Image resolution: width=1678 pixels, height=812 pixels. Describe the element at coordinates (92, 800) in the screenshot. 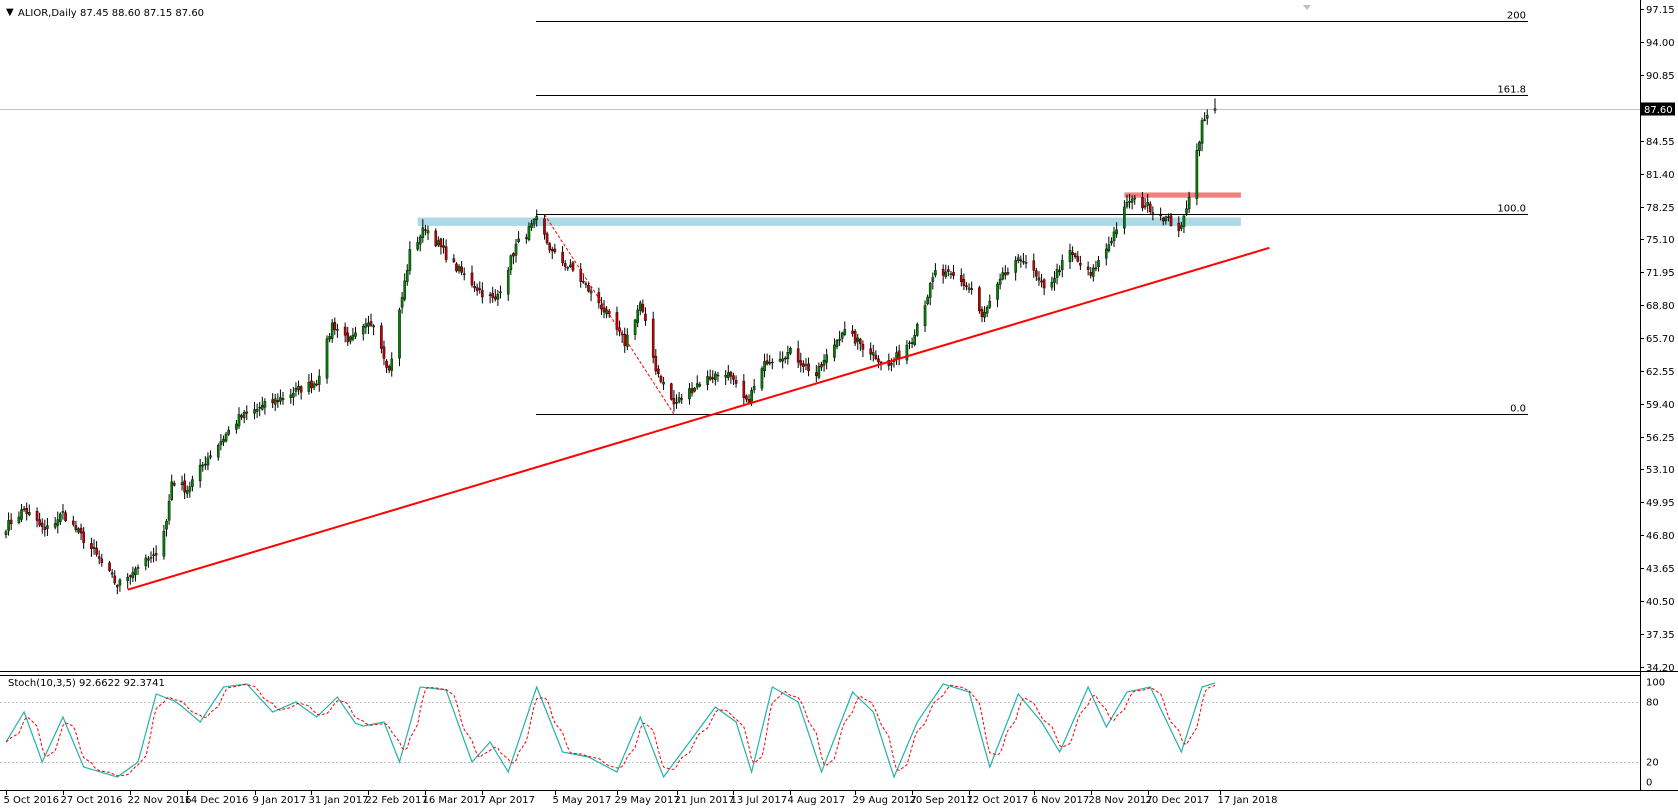

I see `time-tick-label: 27 Oct 2016` at that location.